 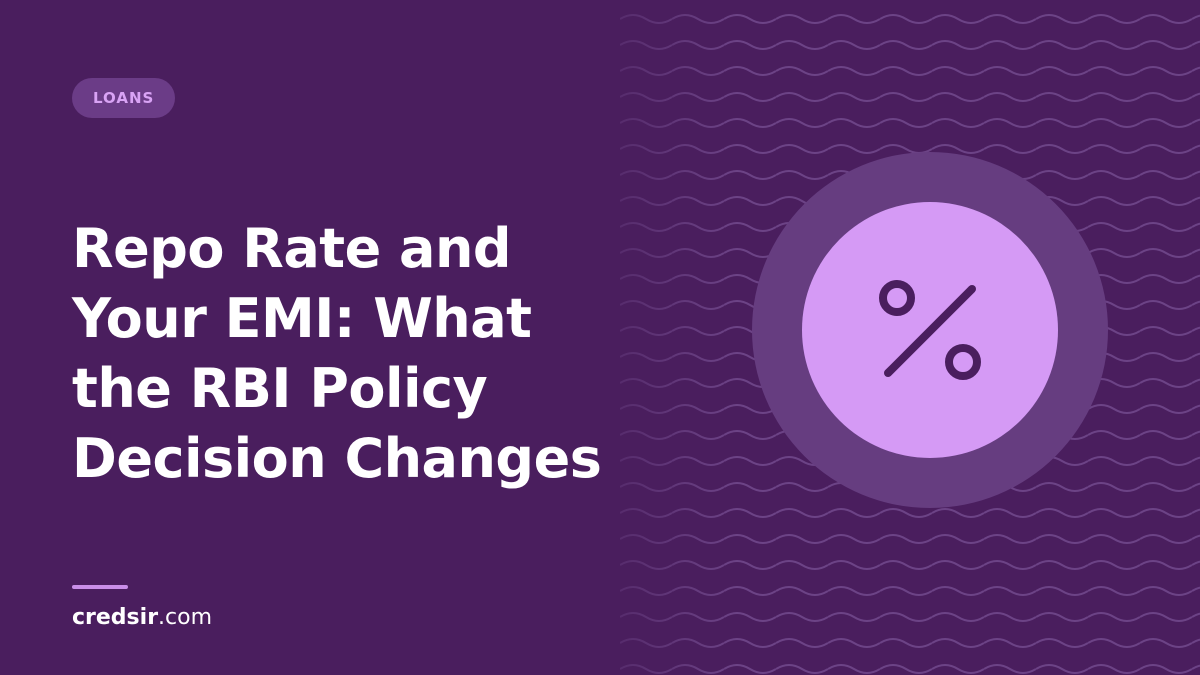 I want to click on headline-line: the RBI Policy, so click(x=280, y=388).